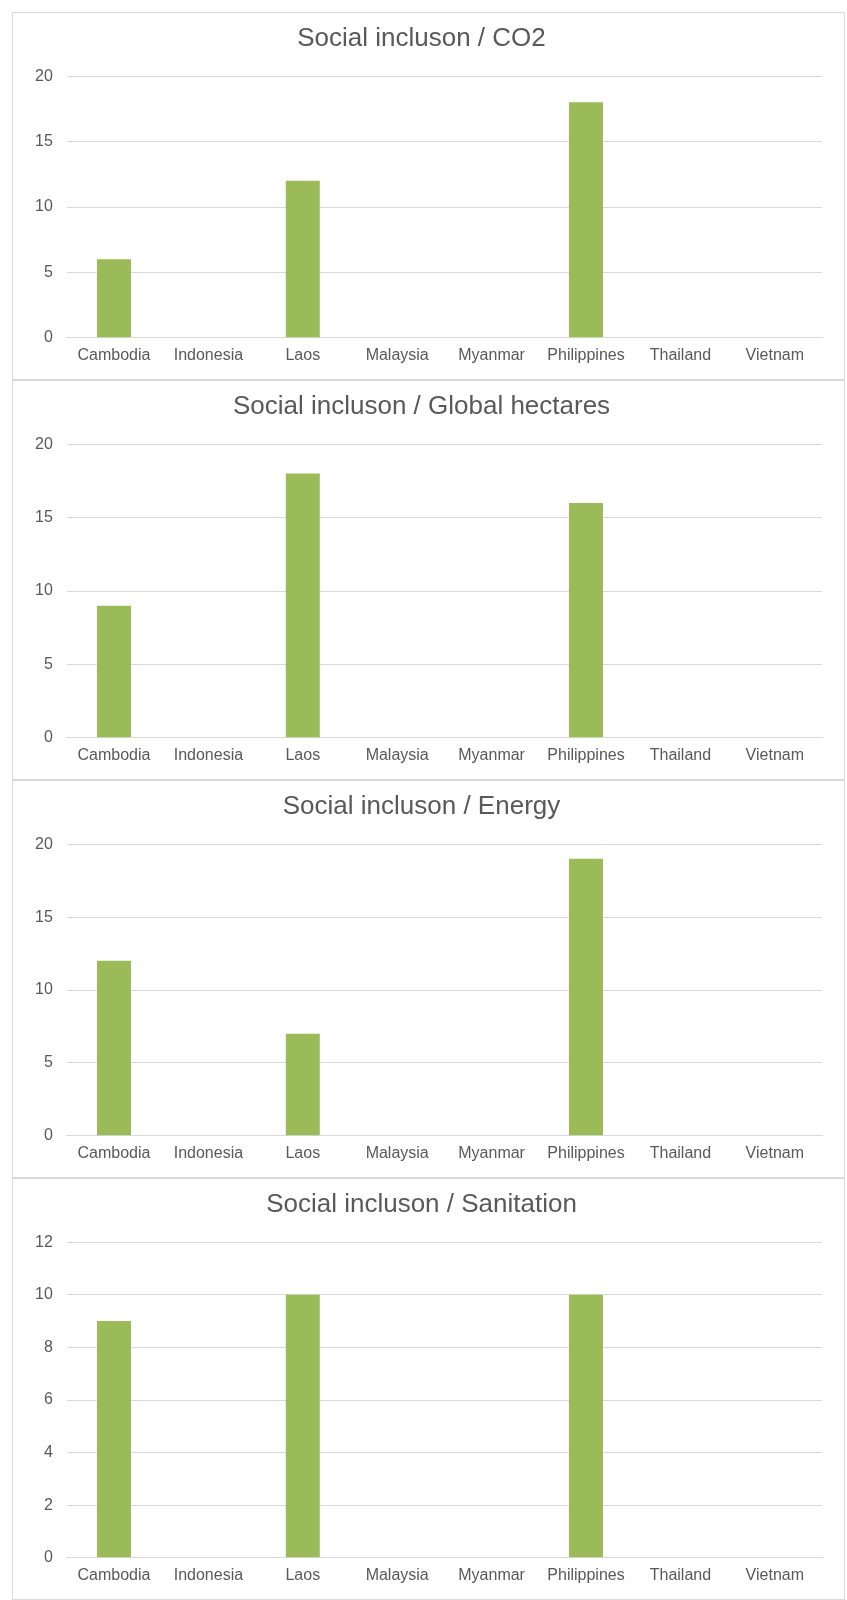  What do you see at coordinates (421, 404) in the screenshot?
I see `chart-title: Social incluson / Global hectares` at bounding box center [421, 404].